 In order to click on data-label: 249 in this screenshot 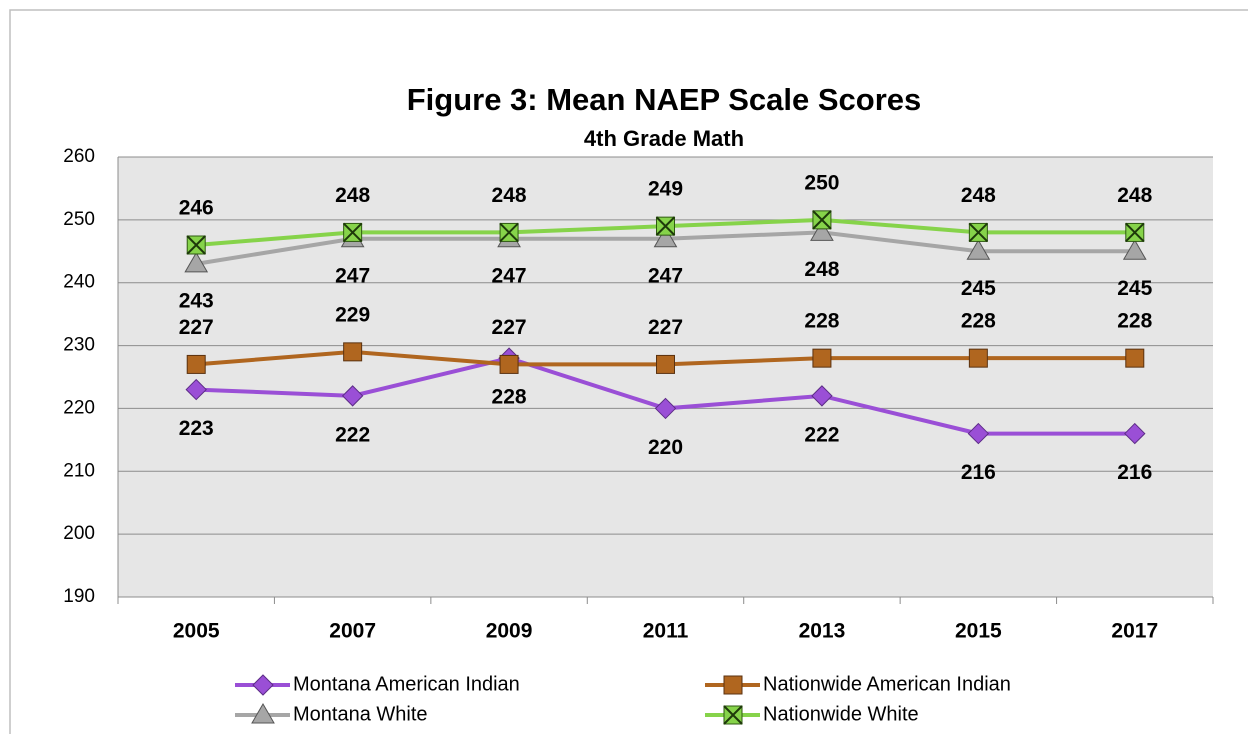, I will do `click(665, 189)`.